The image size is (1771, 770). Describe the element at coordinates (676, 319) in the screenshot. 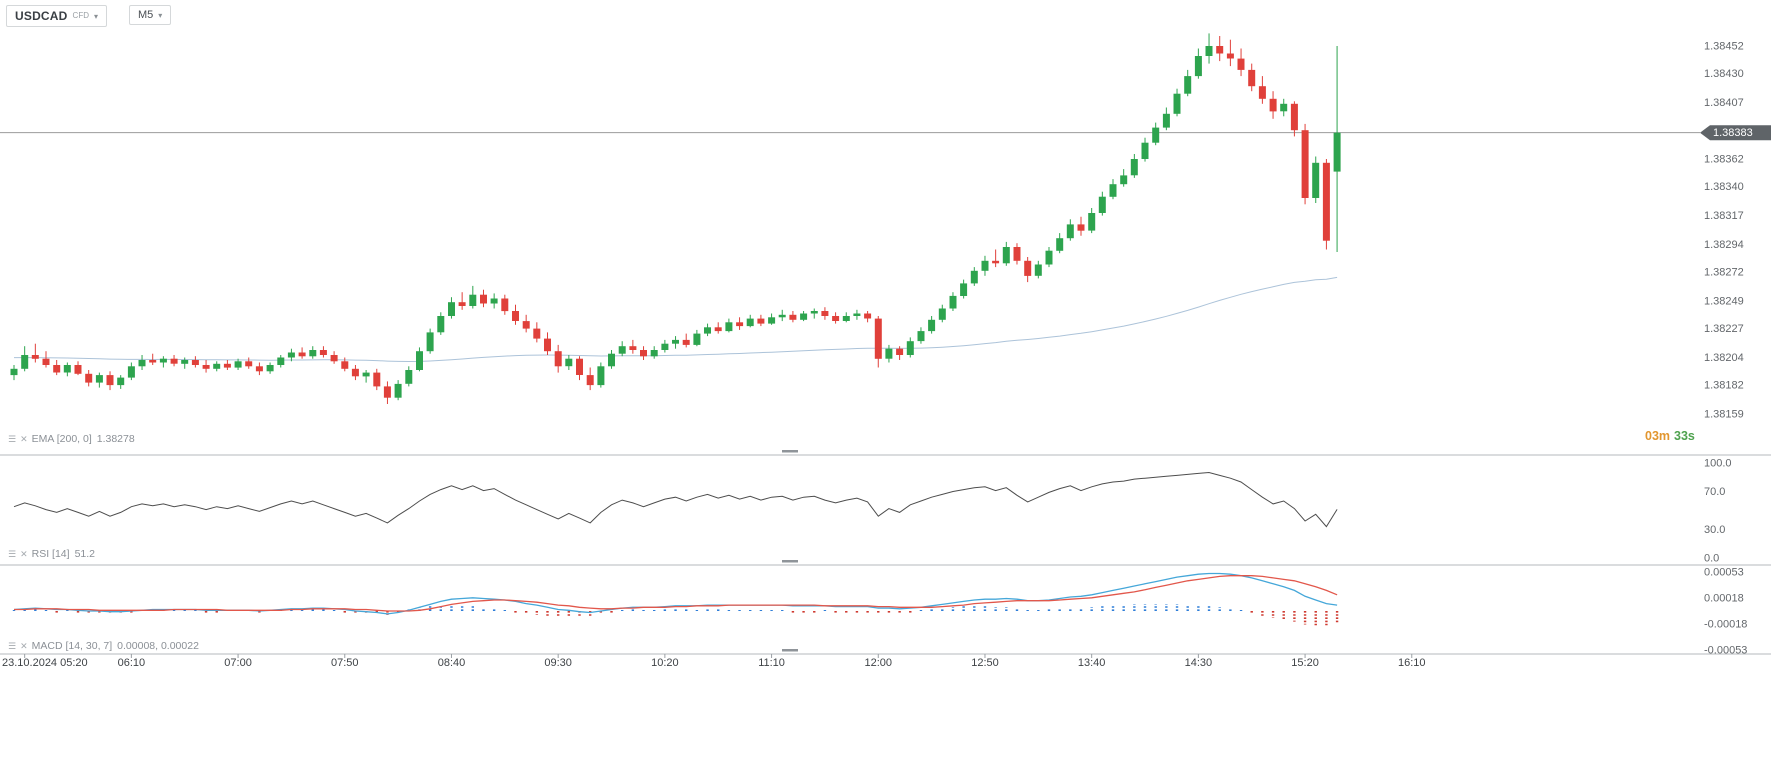

I see `ema-line` at that location.